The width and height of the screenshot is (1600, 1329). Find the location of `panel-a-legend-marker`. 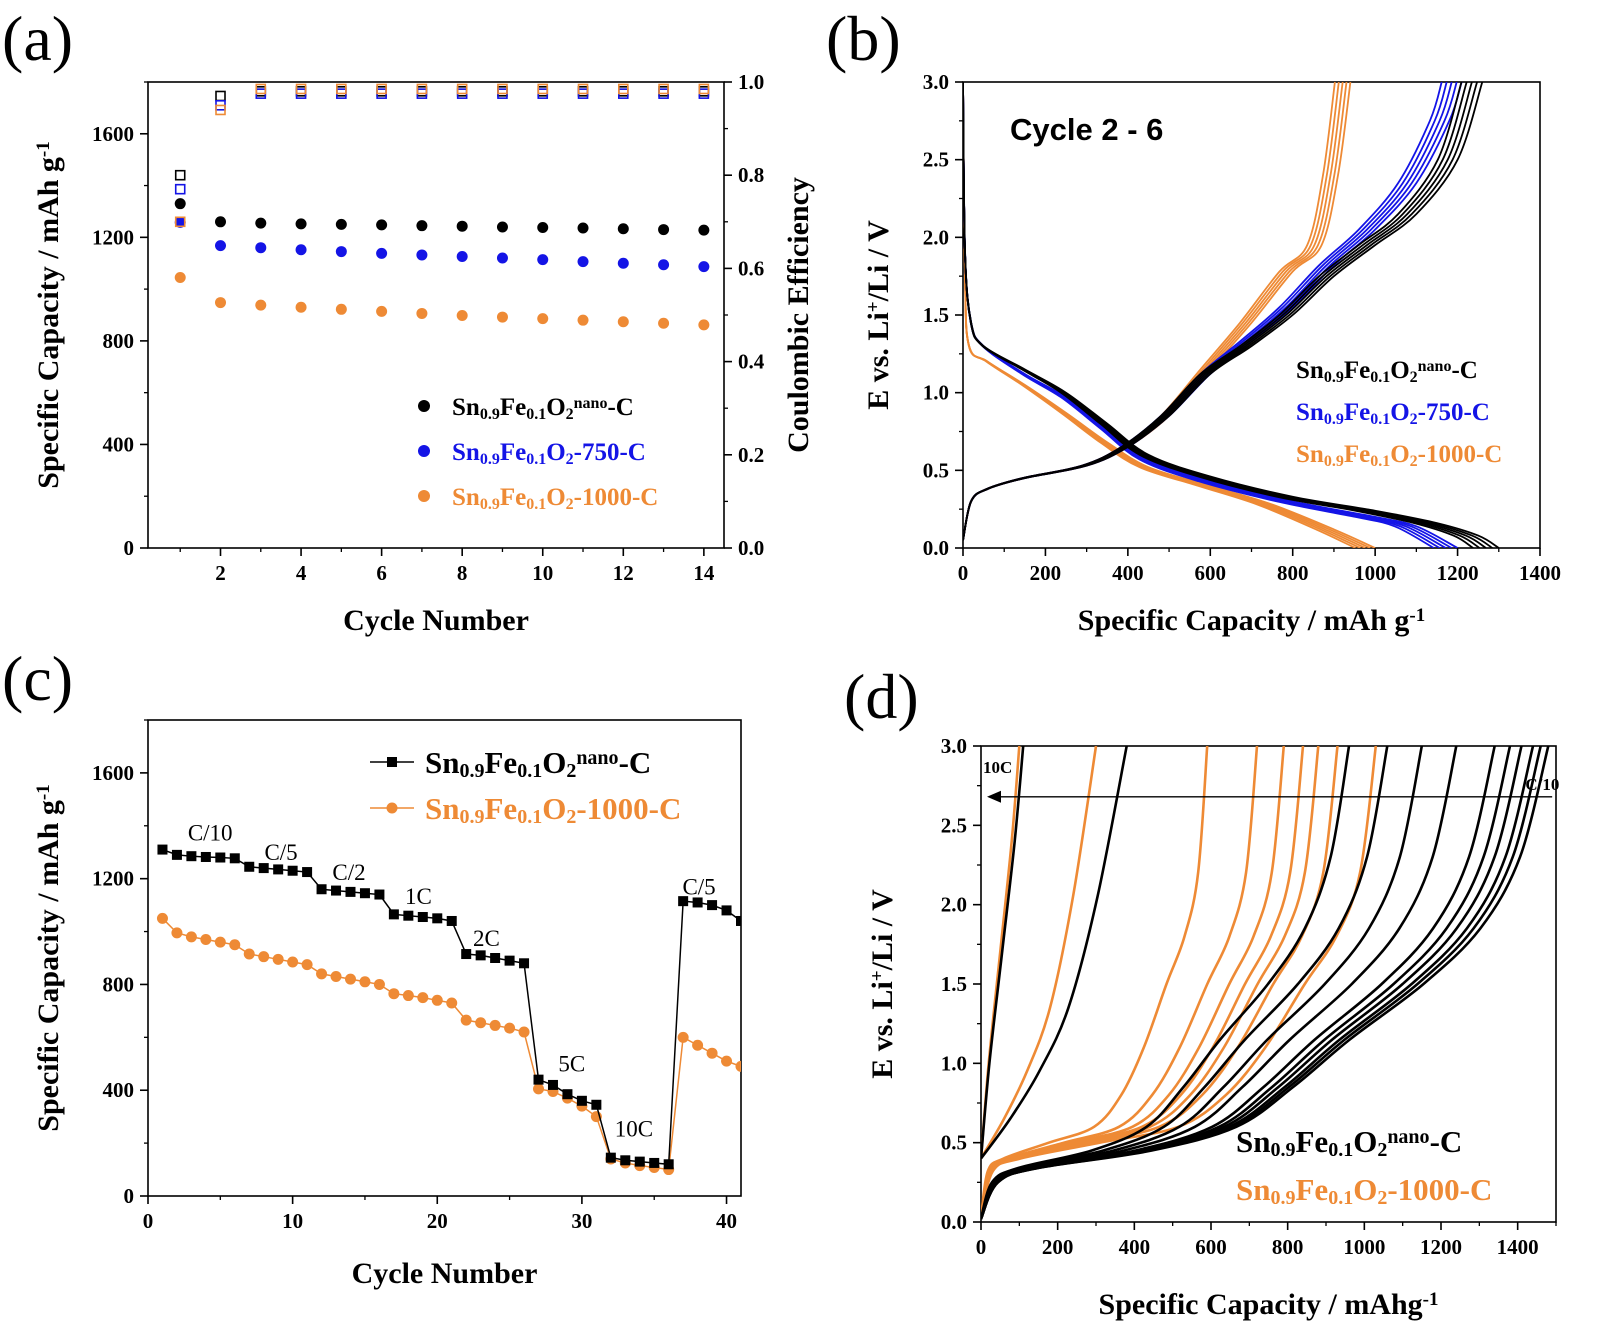

panel-a-legend-marker is located at coordinates (424, 451).